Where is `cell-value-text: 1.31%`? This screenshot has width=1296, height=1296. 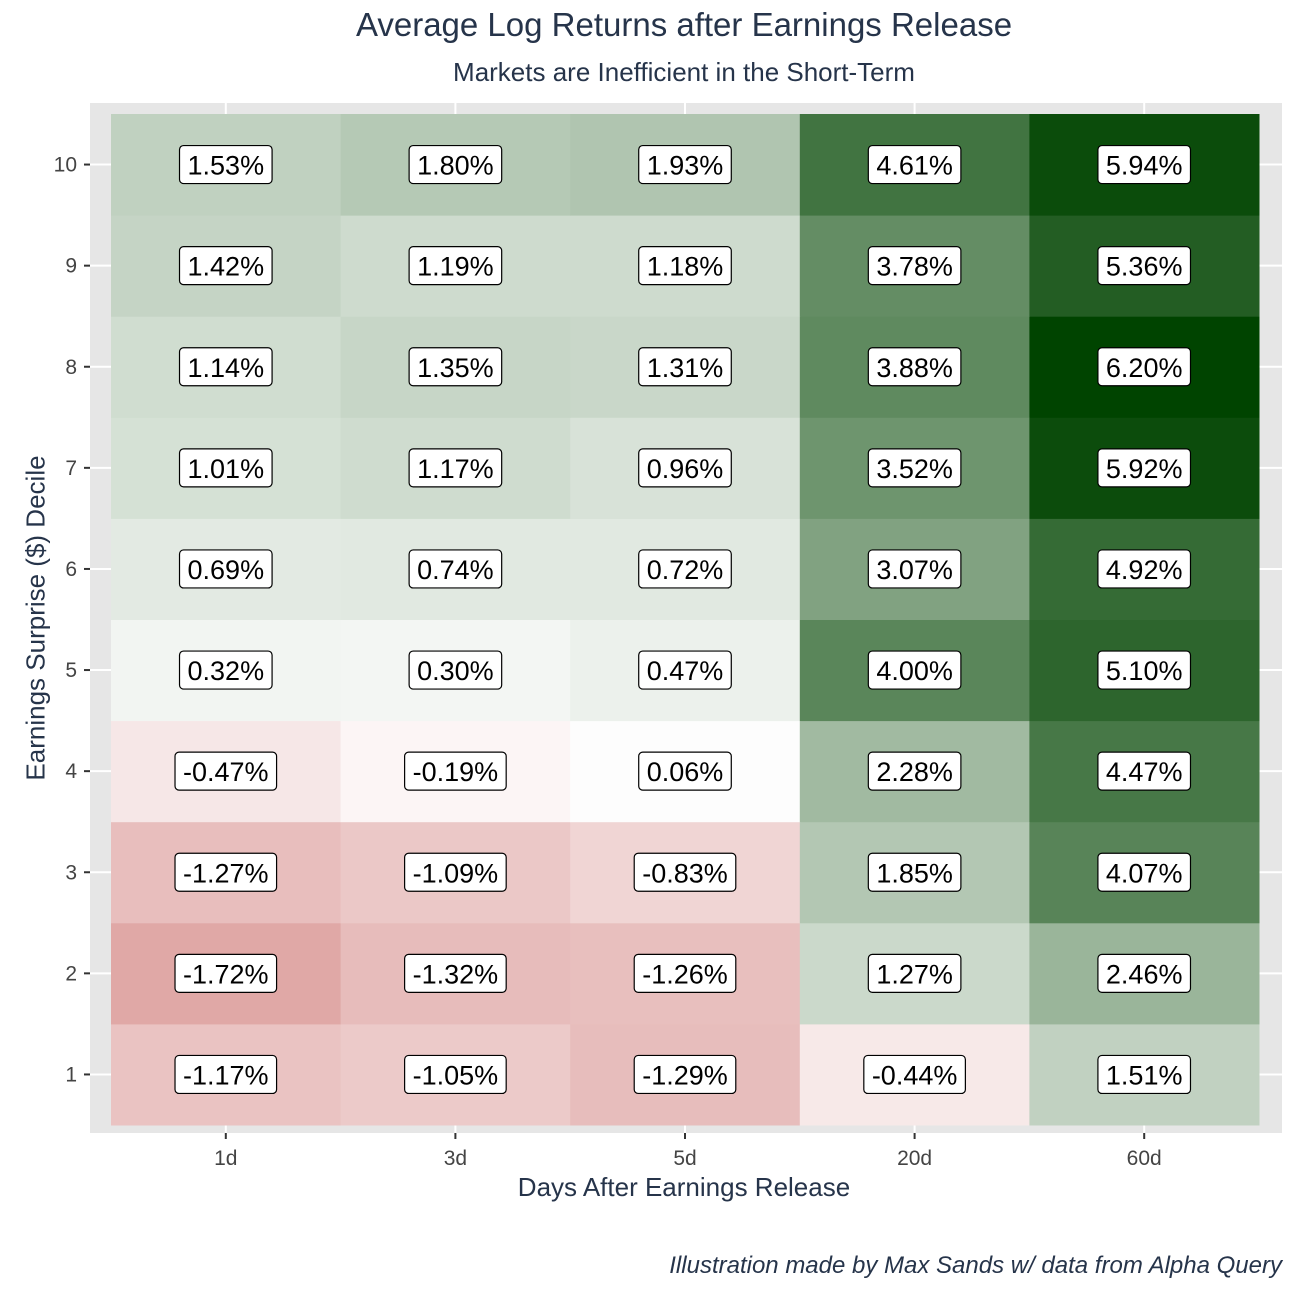
cell-value-text: 1.31% is located at coordinates (685, 368).